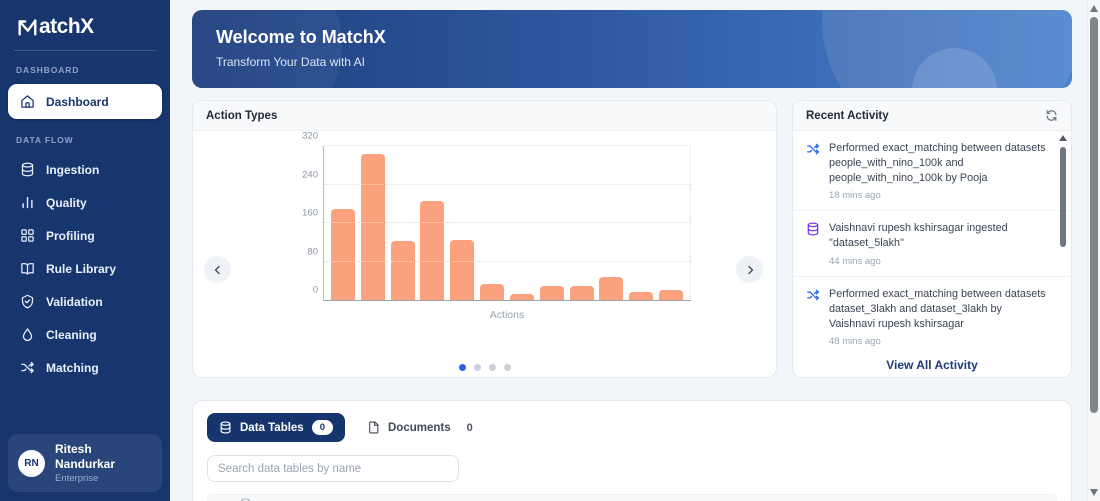 The image size is (1100, 501). What do you see at coordinates (242, 115) in the screenshot?
I see `action-types-title: Action Types` at bounding box center [242, 115].